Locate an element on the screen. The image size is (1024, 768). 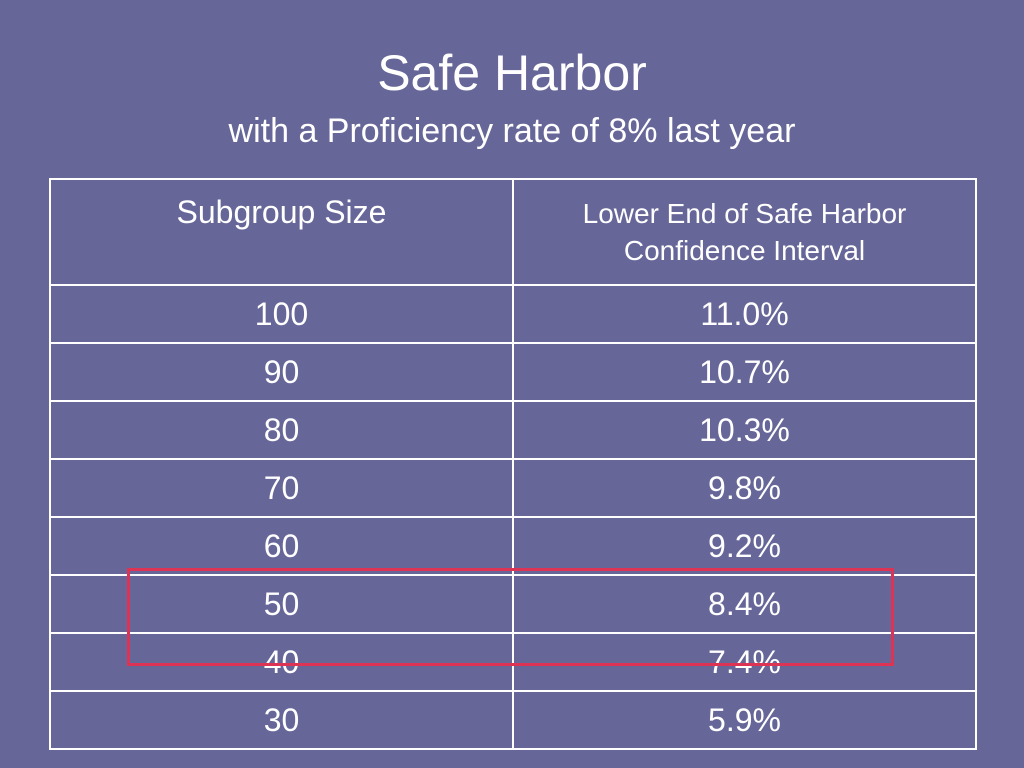
subgroup-size-cell: 100 is located at coordinates (281, 314).